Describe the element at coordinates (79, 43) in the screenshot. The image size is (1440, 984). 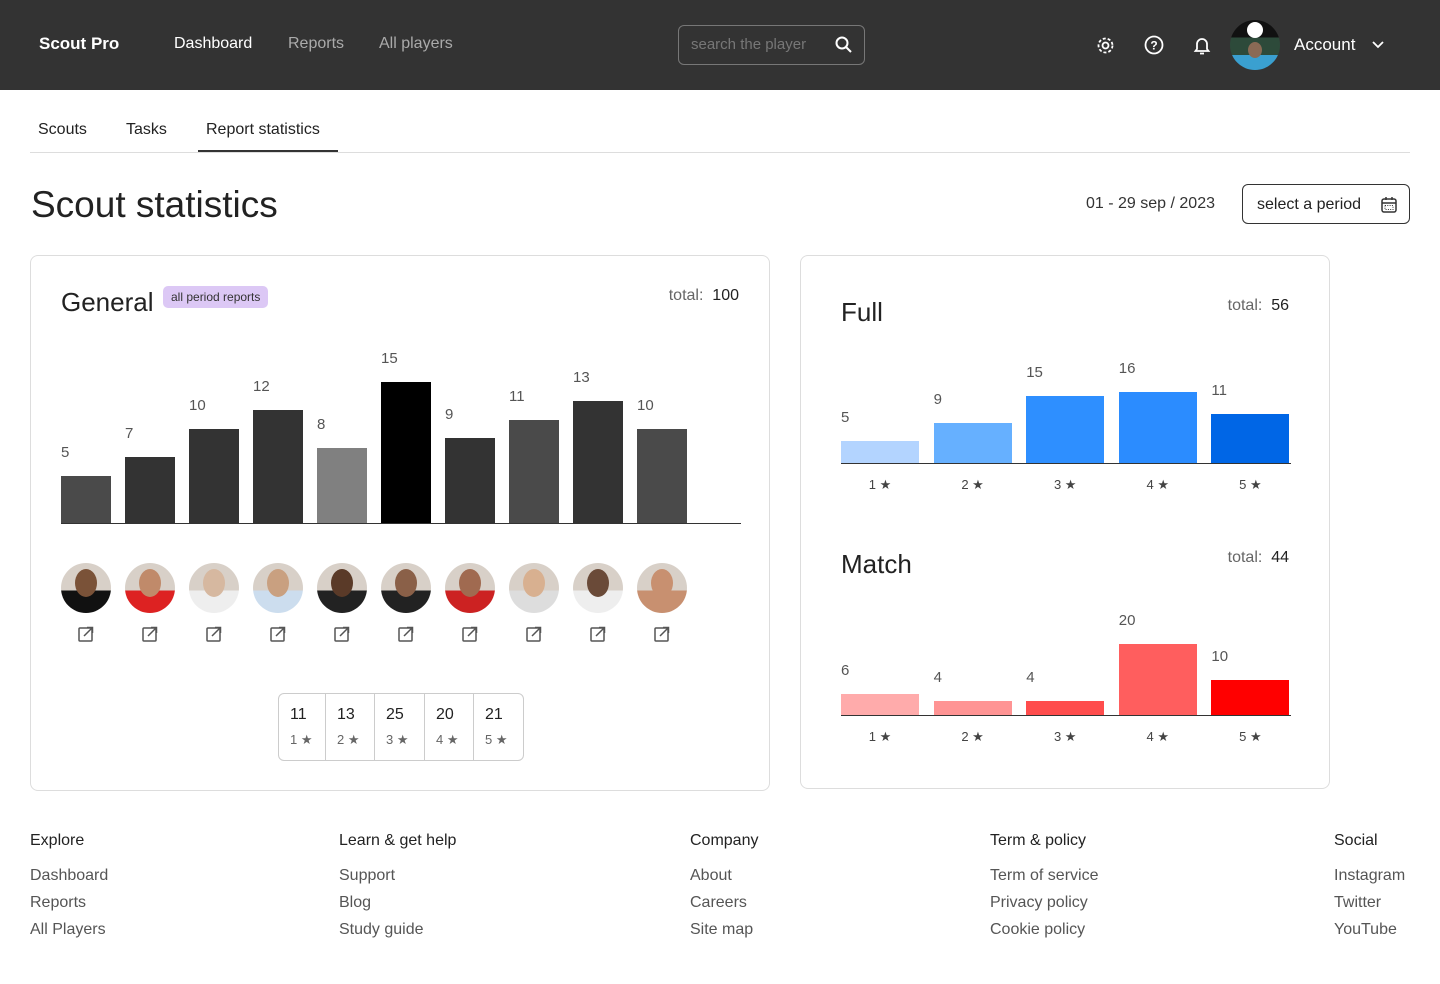
I see `logo: Scout Pro` at that location.